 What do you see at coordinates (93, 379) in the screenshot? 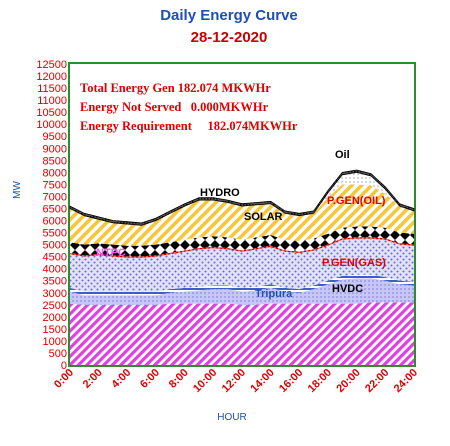
I see `x-tick-label: 2:00` at bounding box center [93, 379].